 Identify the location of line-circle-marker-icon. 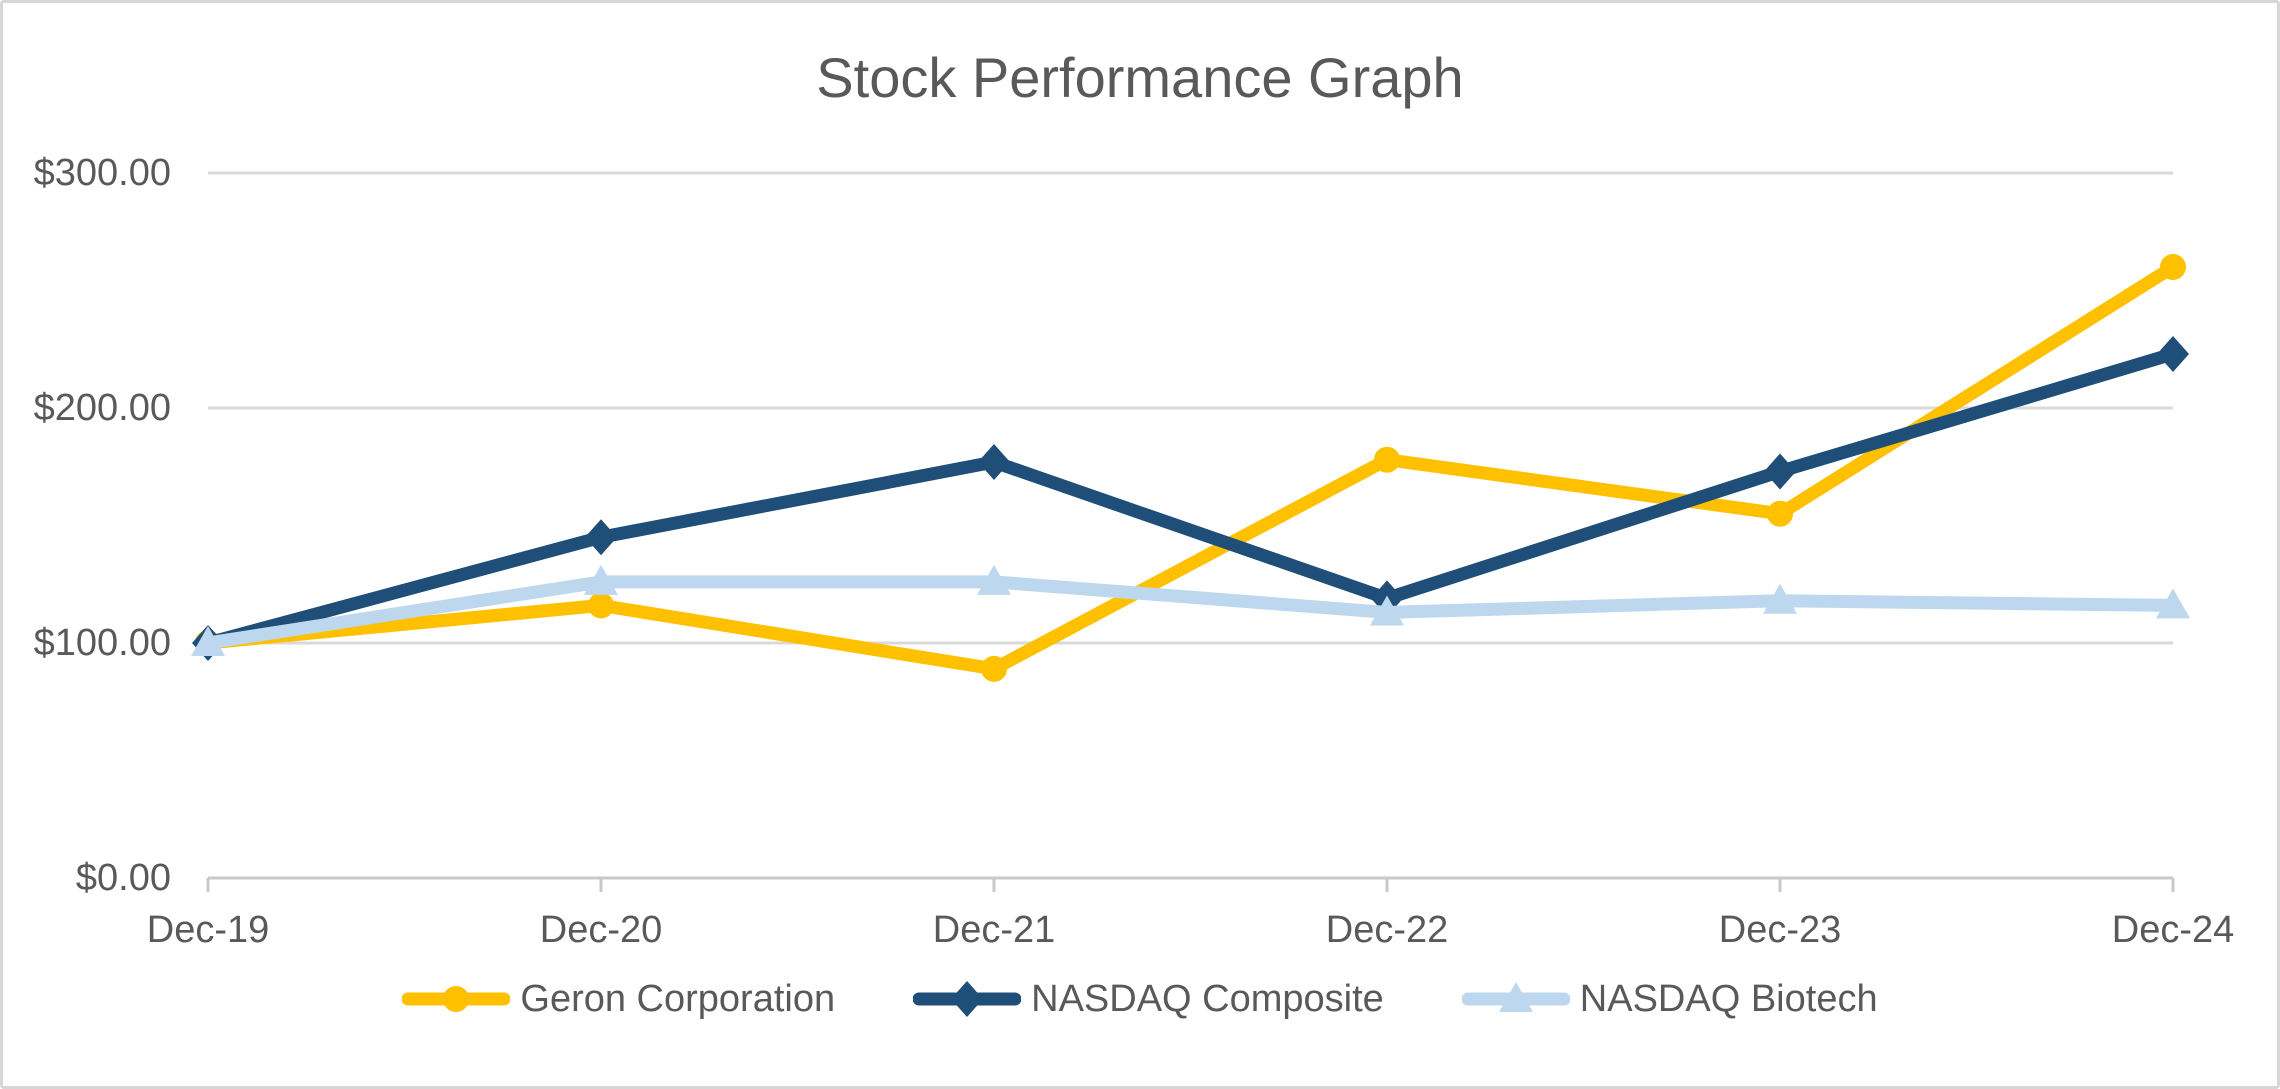
(456, 999).